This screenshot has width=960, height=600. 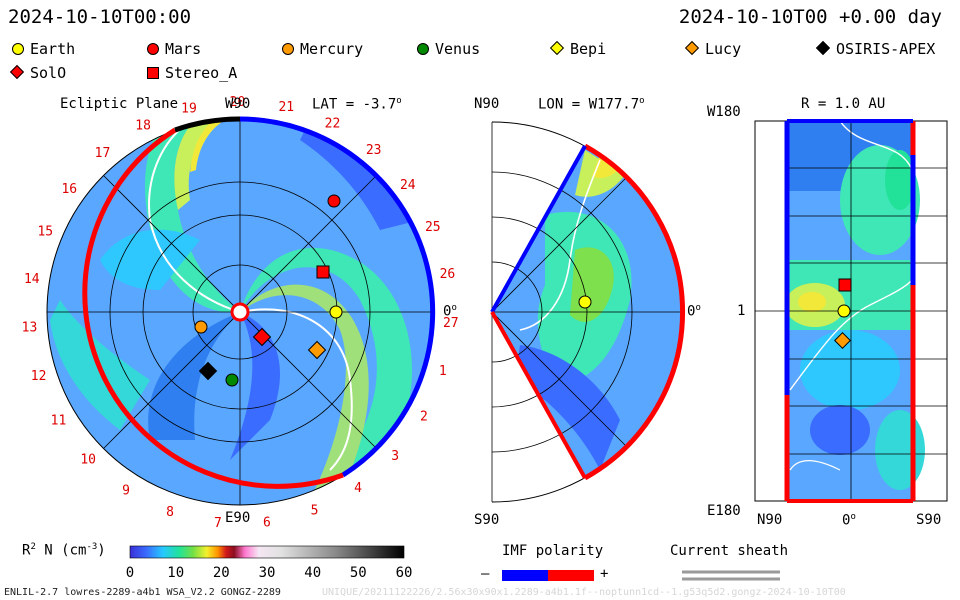 What do you see at coordinates (487, 104) in the screenshot?
I see `meridional-top-label: N90` at bounding box center [487, 104].